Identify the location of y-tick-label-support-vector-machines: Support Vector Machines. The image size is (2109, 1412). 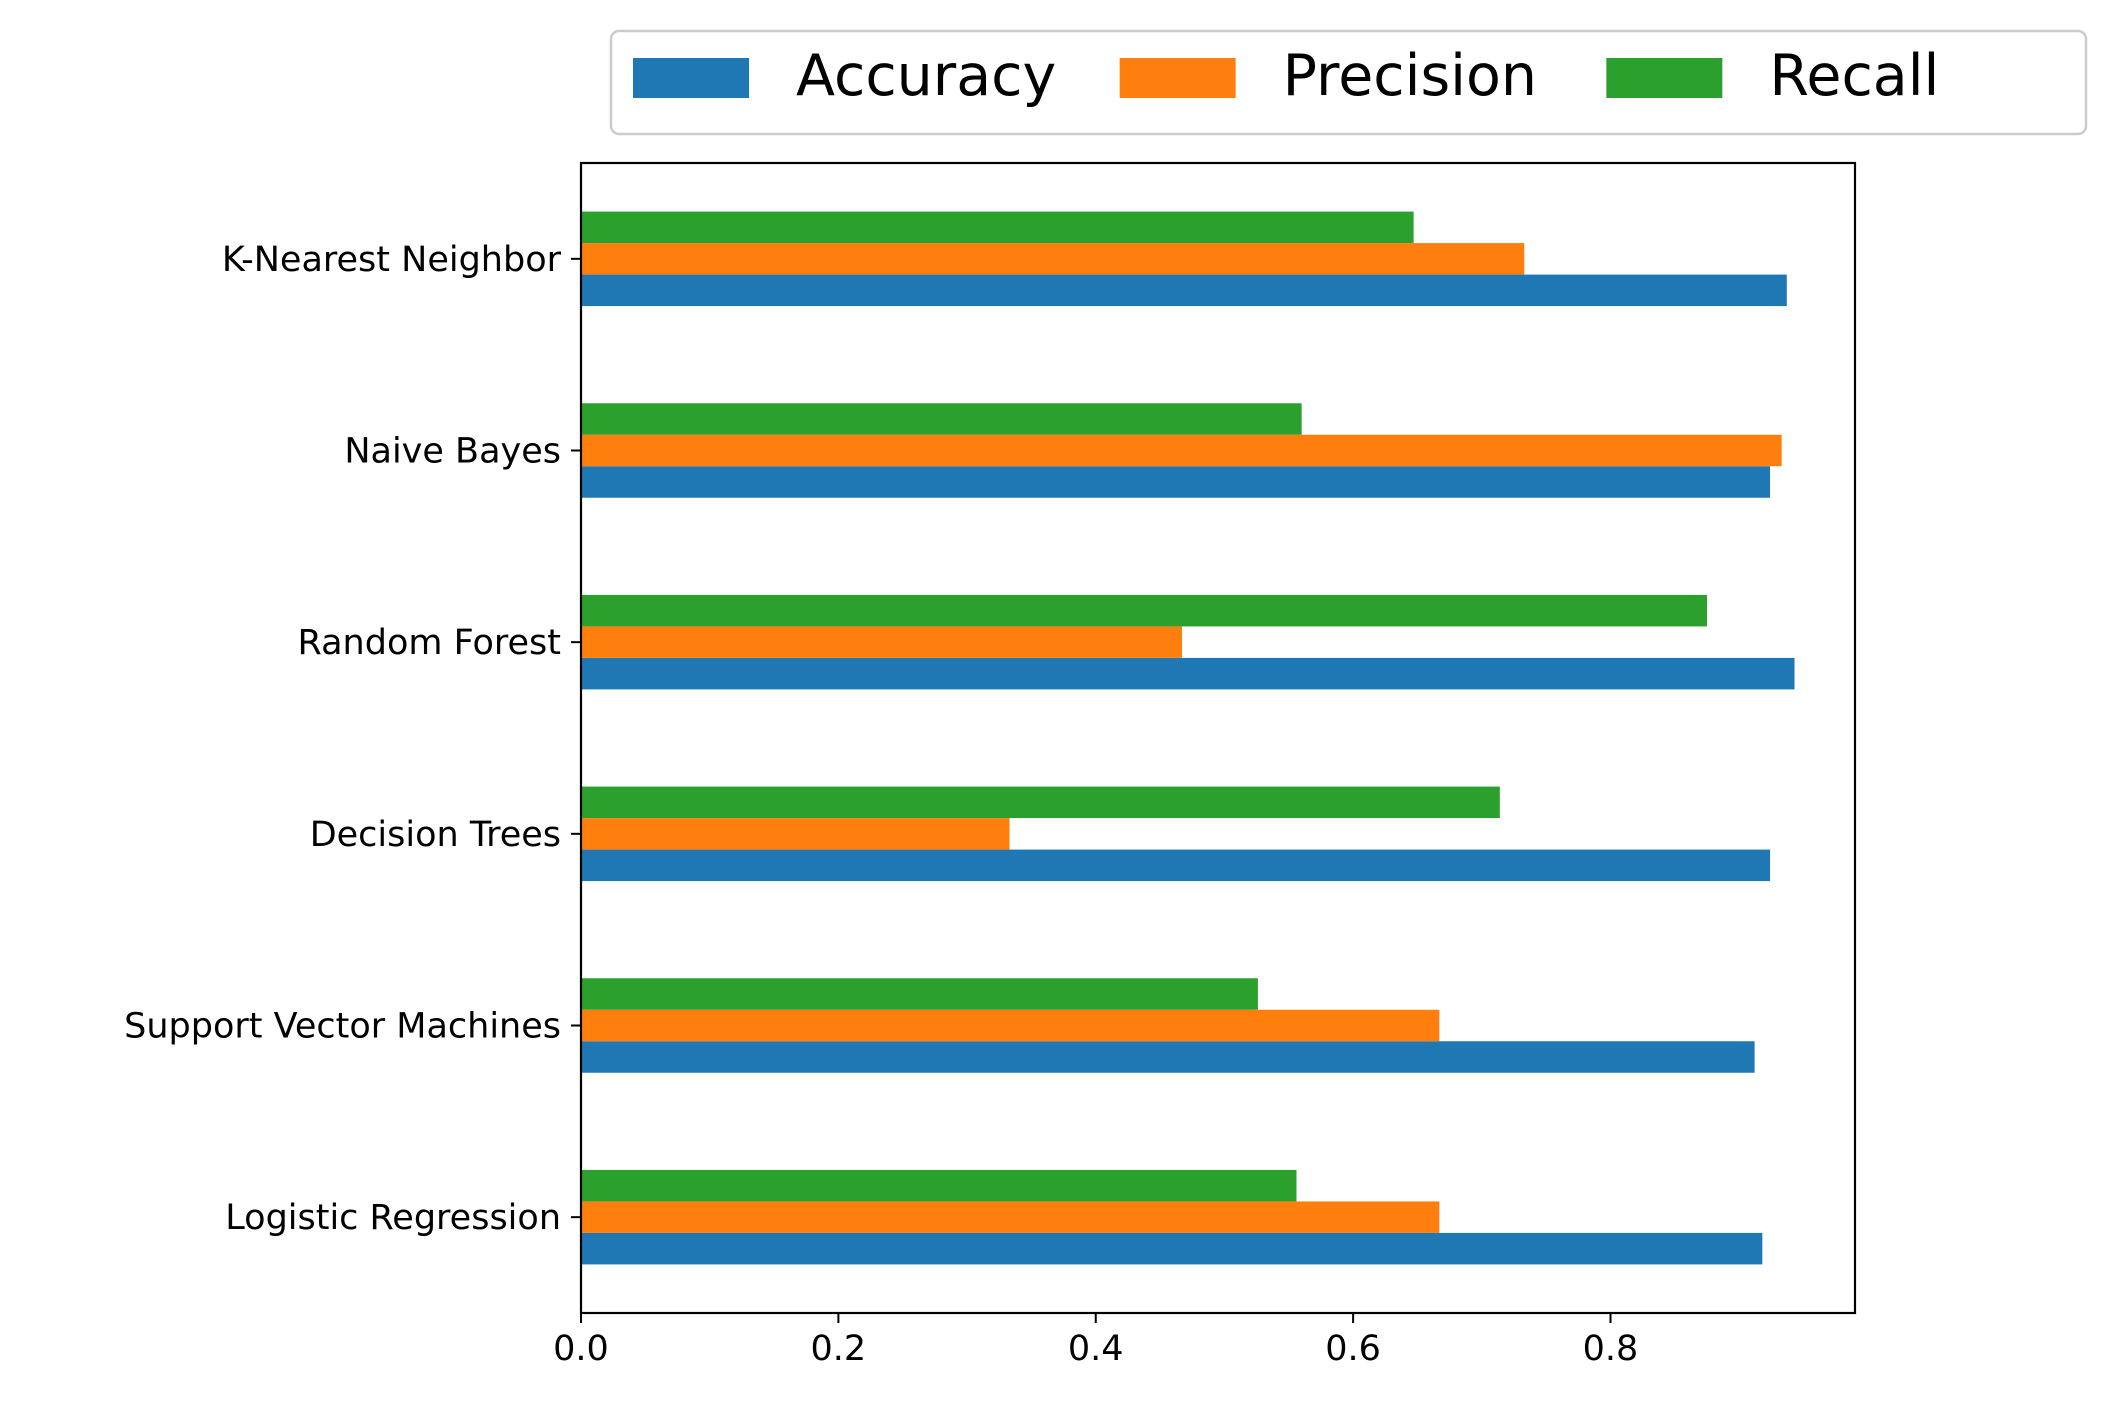
(342, 1027).